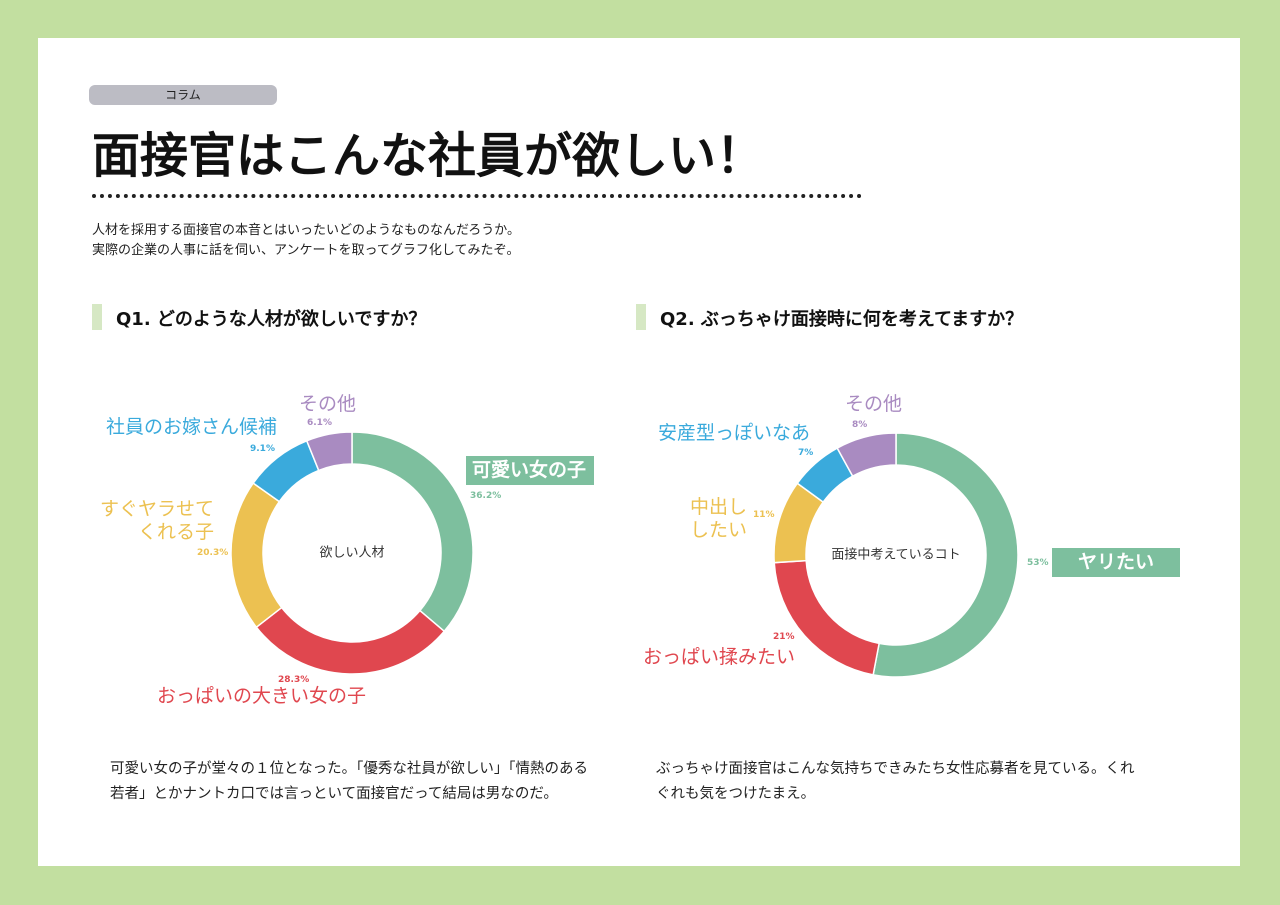 The width and height of the screenshot is (1280, 905). I want to click on dotted-rule, so click(477, 196).